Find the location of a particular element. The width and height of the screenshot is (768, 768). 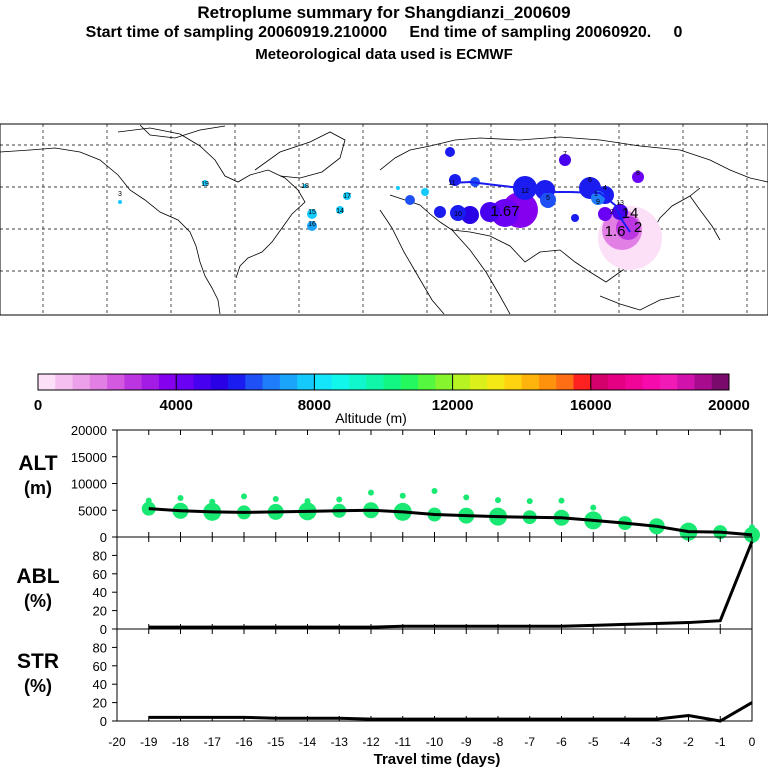

map-point-label: 11 is located at coordinates (451, 183).